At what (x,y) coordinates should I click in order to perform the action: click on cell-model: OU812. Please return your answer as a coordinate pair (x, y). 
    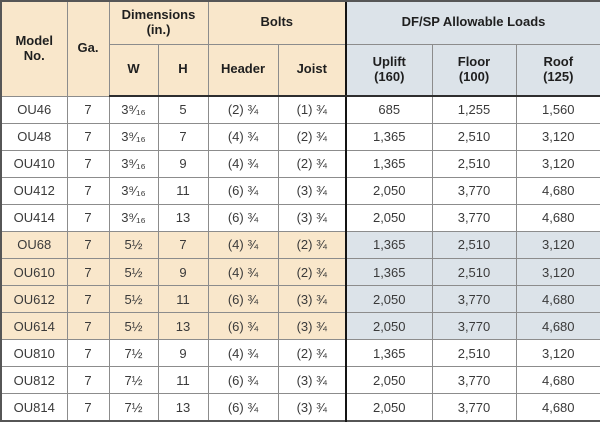
    Looking at the image, I should click on (34, 380).